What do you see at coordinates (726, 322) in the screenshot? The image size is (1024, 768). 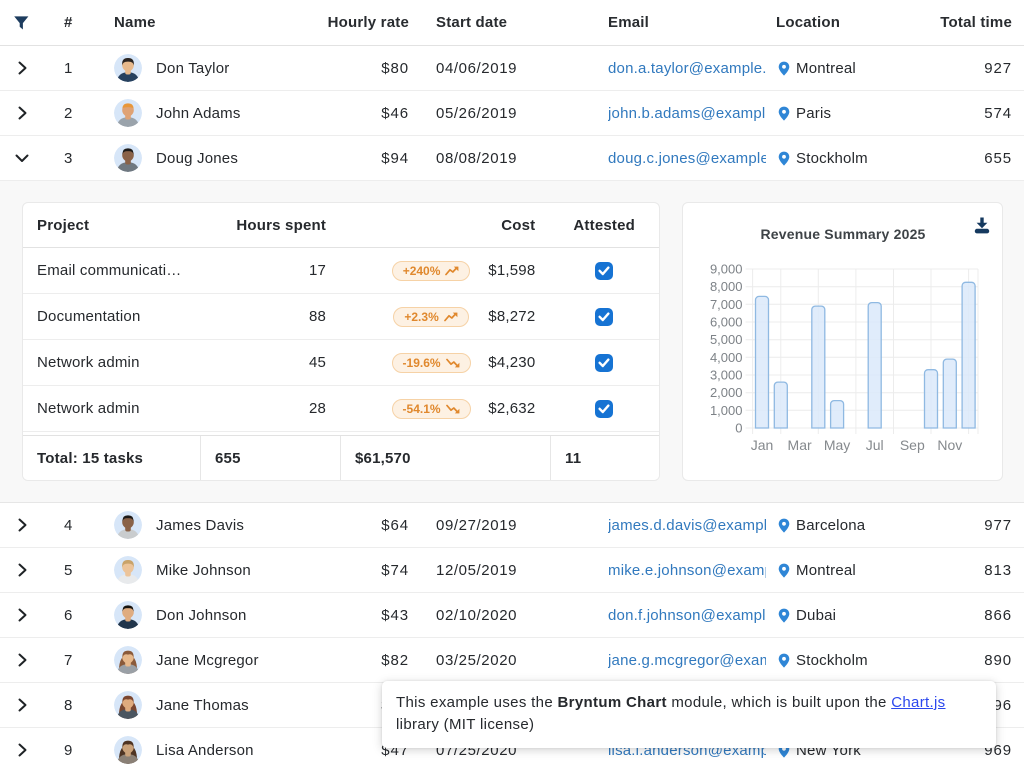 I see `svg-text: 6,000` at bounding box center [726, 322].